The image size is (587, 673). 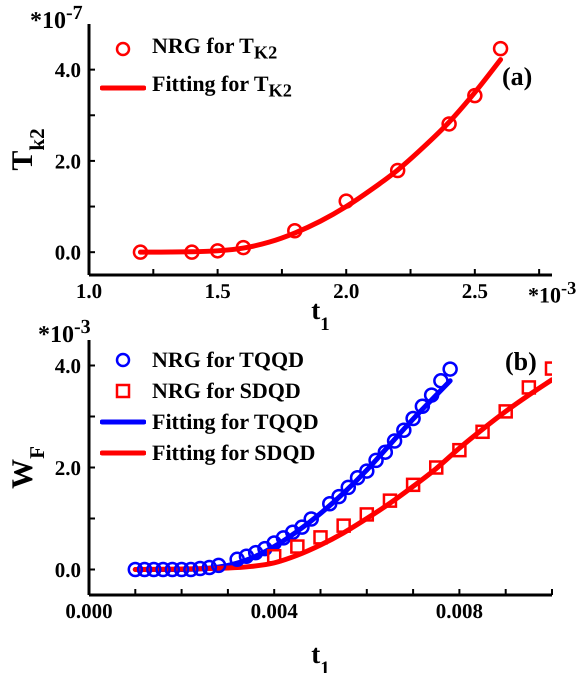 What do you see at coordinates (89, 610) in the screenshot?
I see `x-tick-label: 0.000` at bounding box center [89, 610].